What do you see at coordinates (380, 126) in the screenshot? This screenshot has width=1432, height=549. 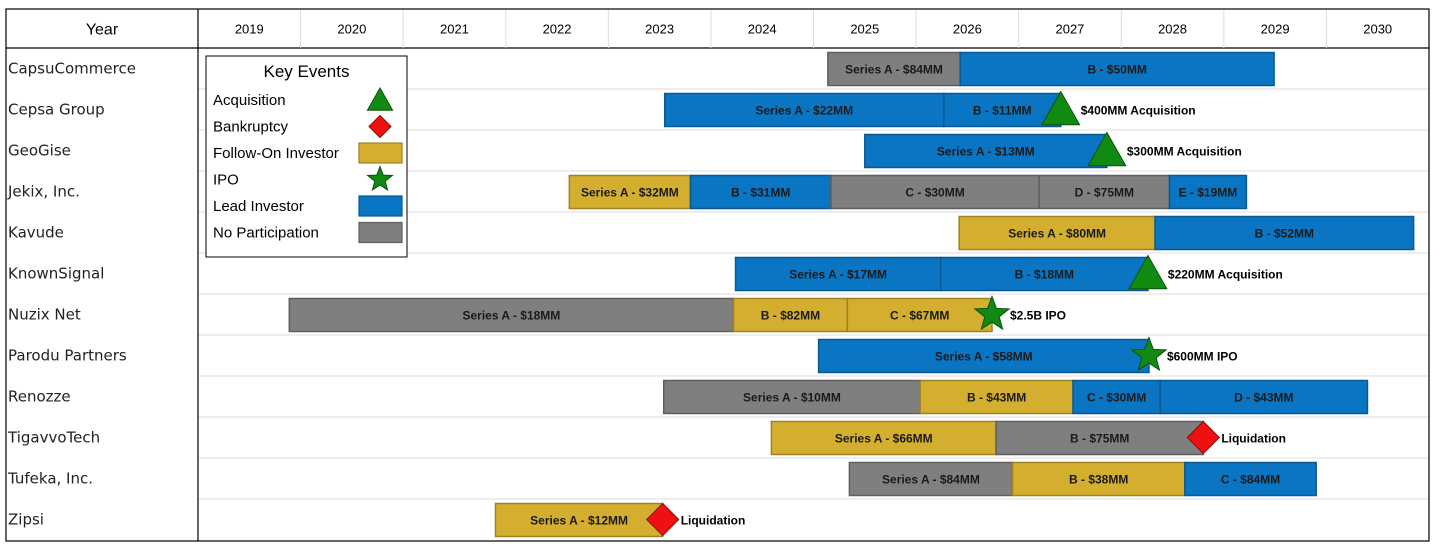 I see `legend-diamond-icon` at bounding box center [380, 126].